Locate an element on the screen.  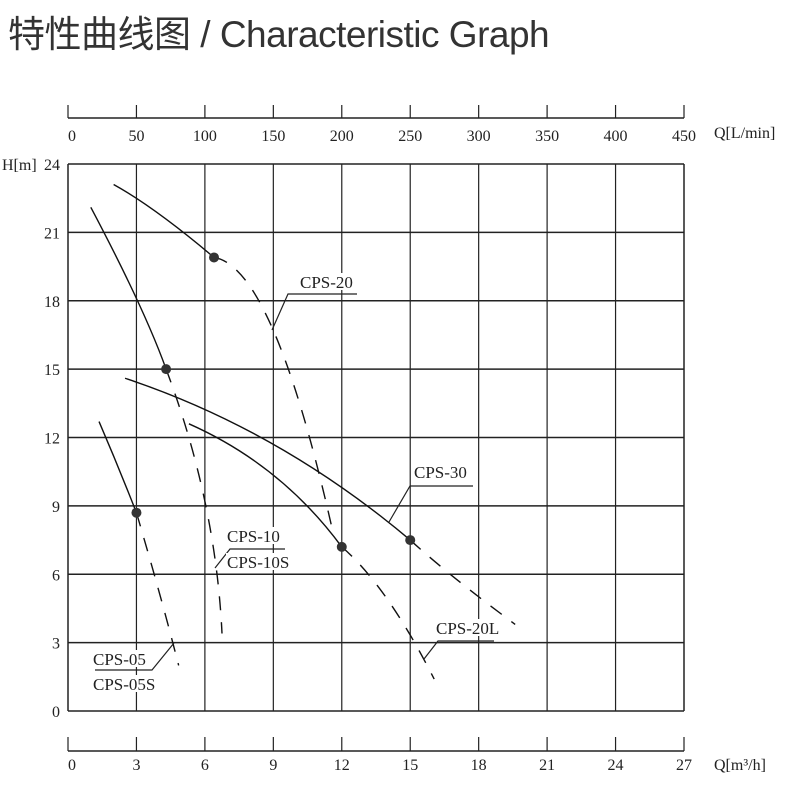
series-label: CPS-20L is located at coordinates (467, 628).